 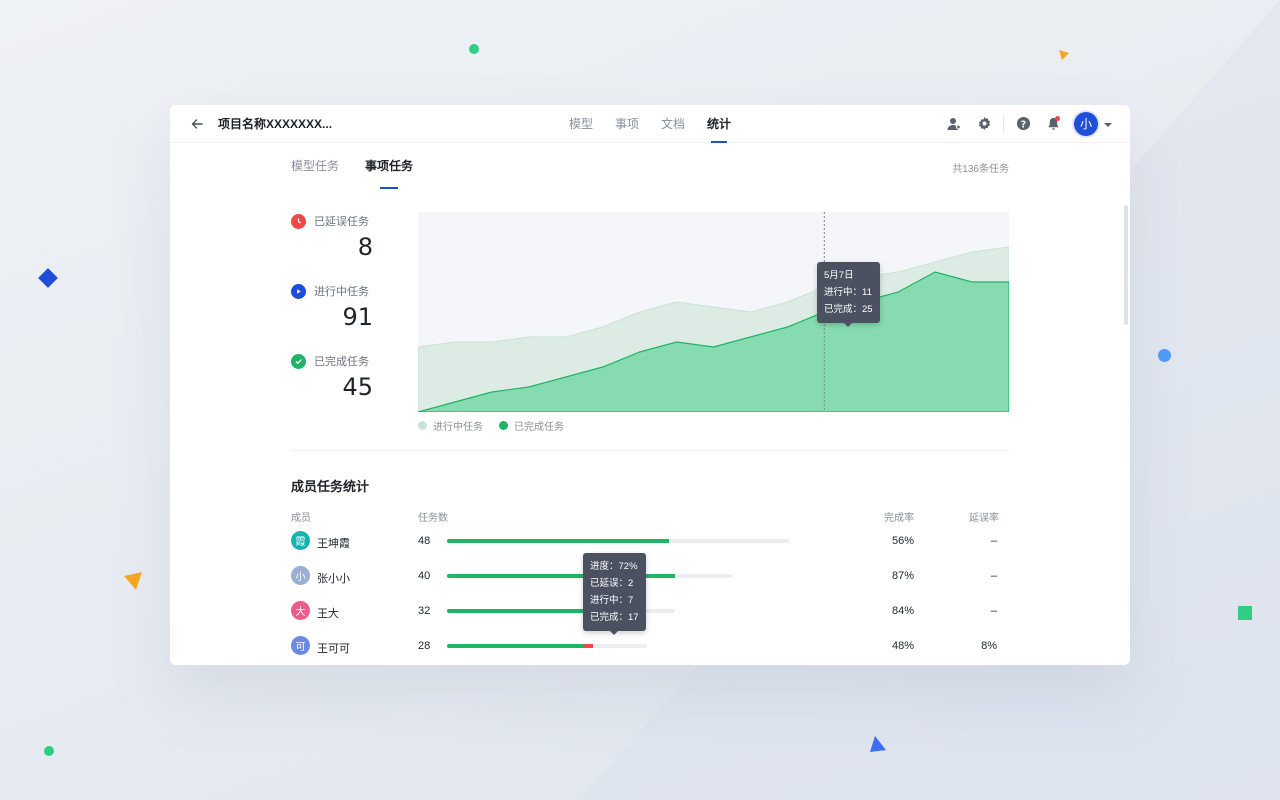 What do you see at coordinates (433, 518) in the screenshot?
I see `header-tasks: 任务数` at bounding box center [433, 518].